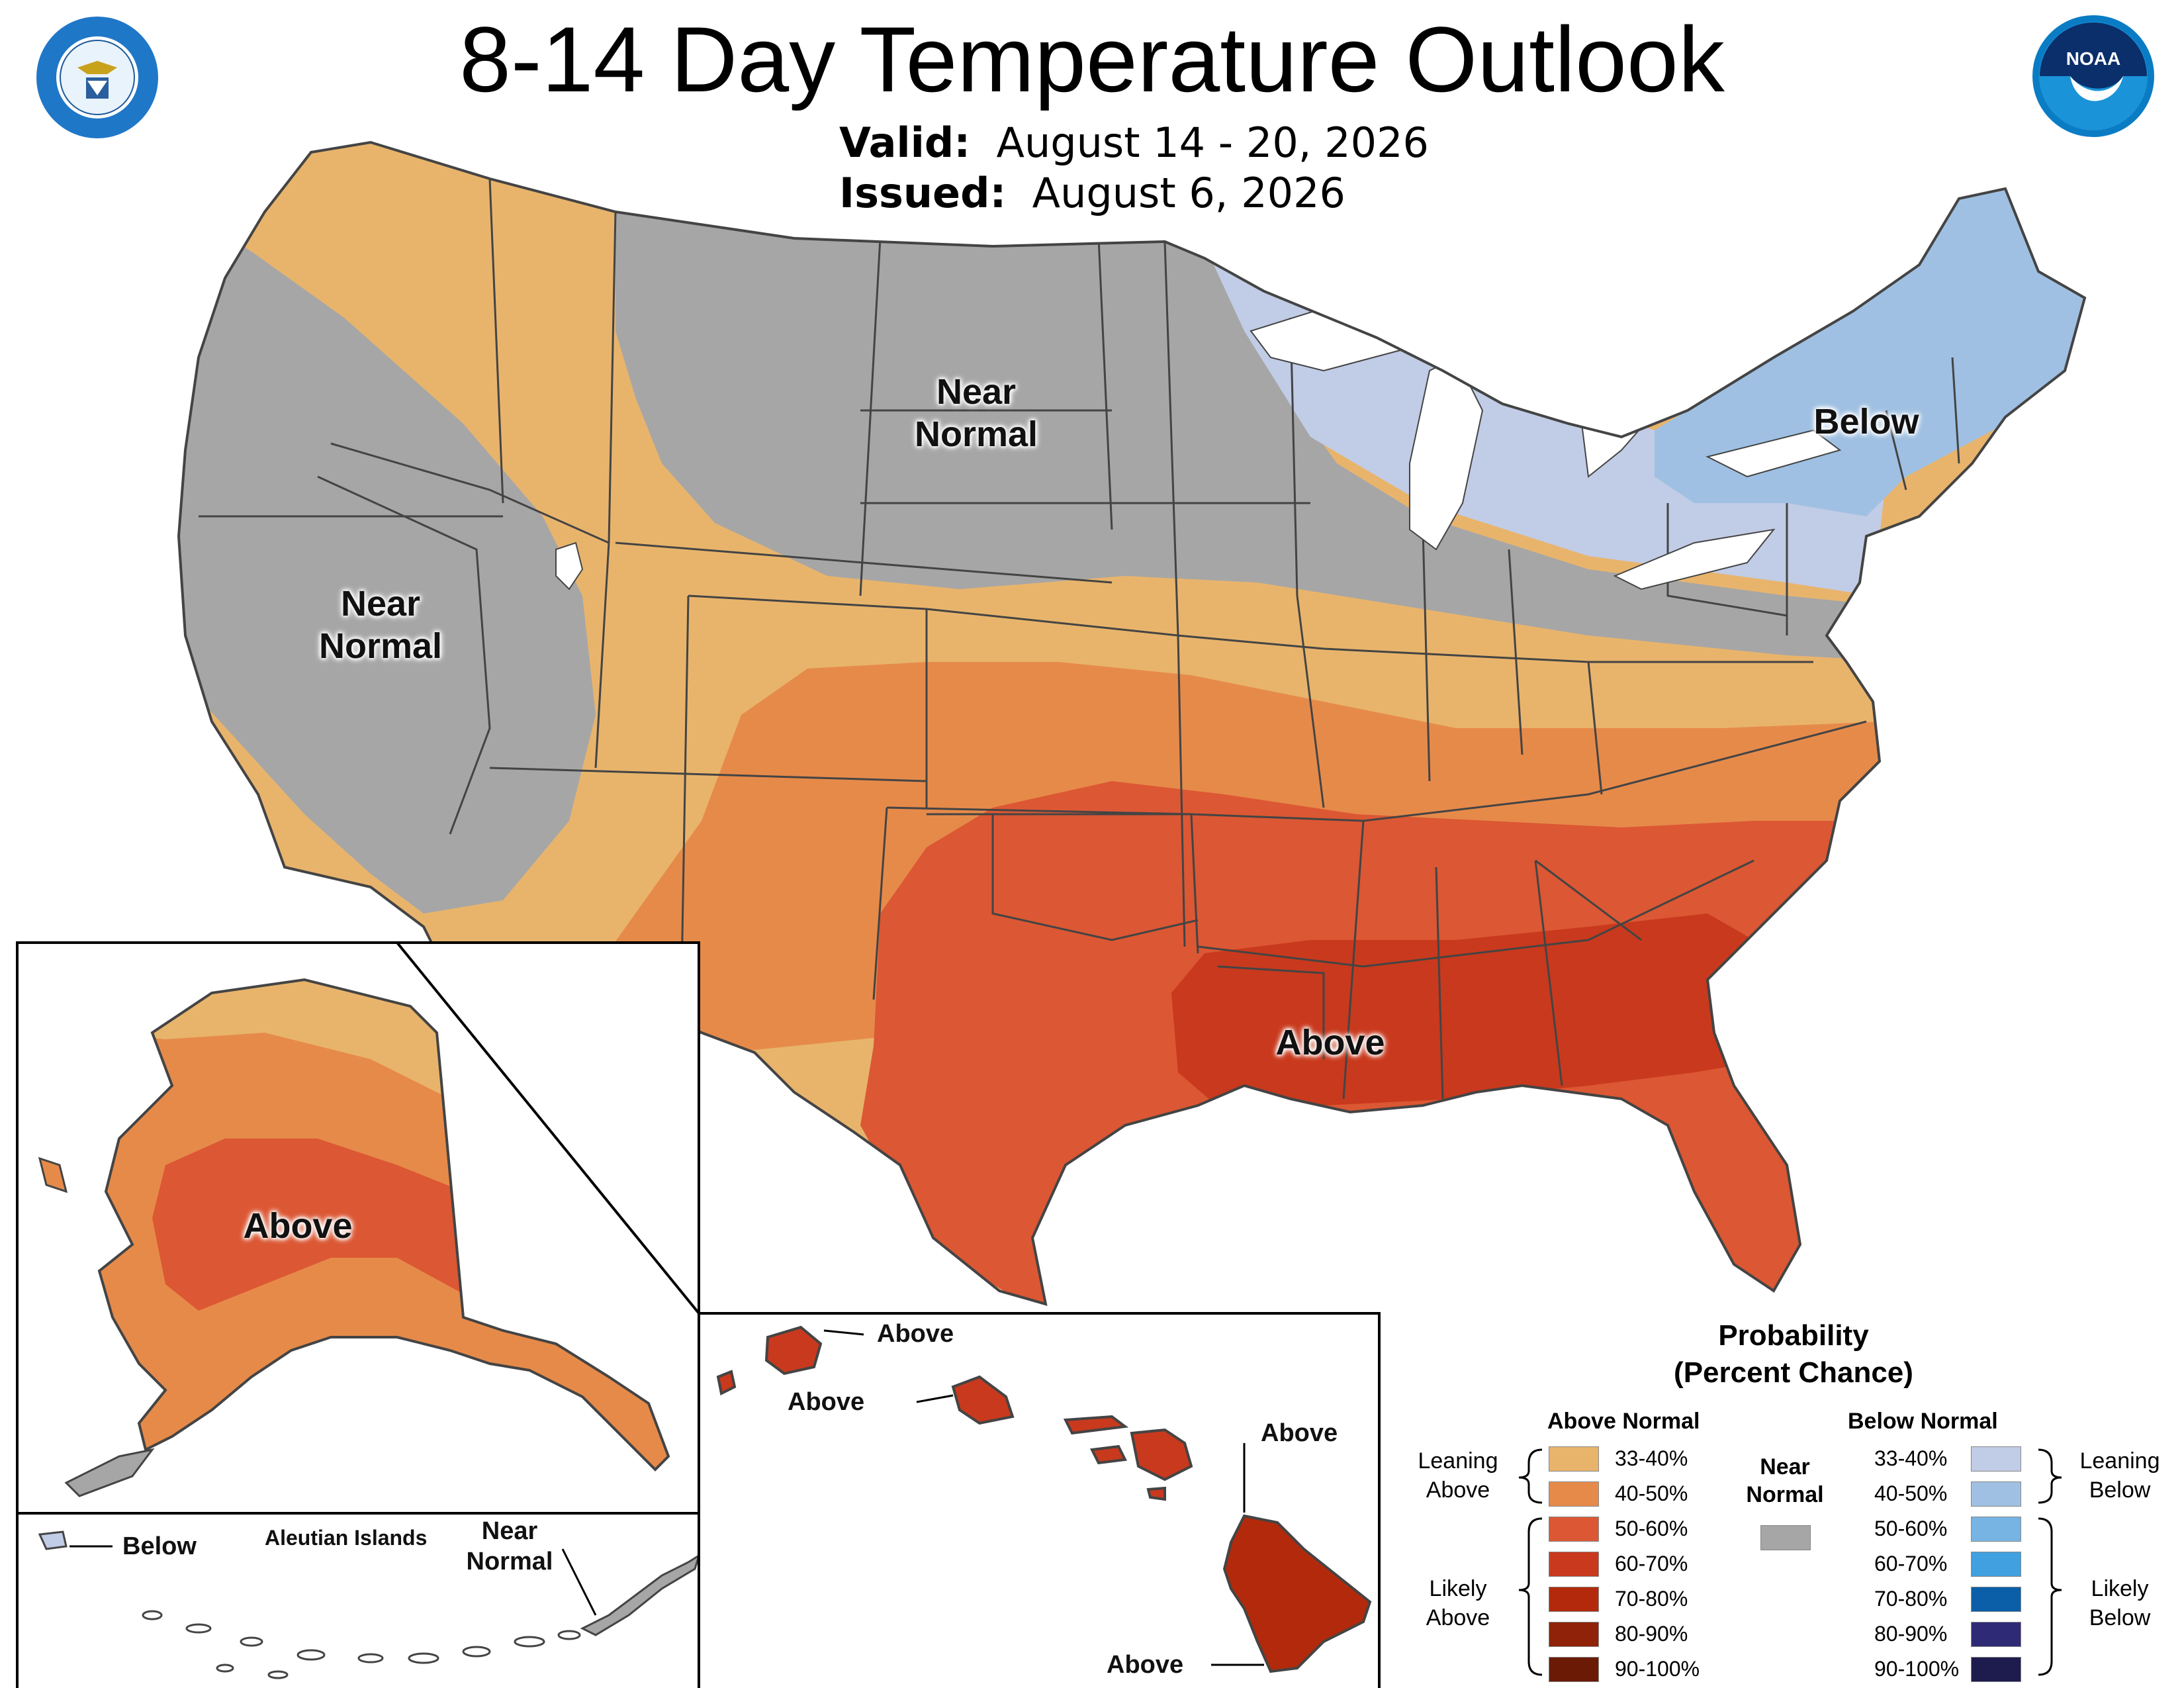 The height and width of the screenshot is (1688, 2184). I want to click on aleutian-label-near-normal: Near Normal, so click(509, 1546).